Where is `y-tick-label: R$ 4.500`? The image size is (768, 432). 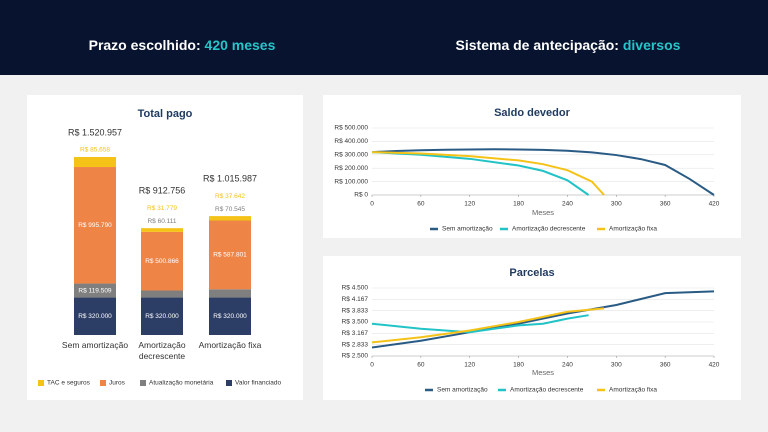 y-tick-label: R$ 4.500 is located at coordinates (355, 288).